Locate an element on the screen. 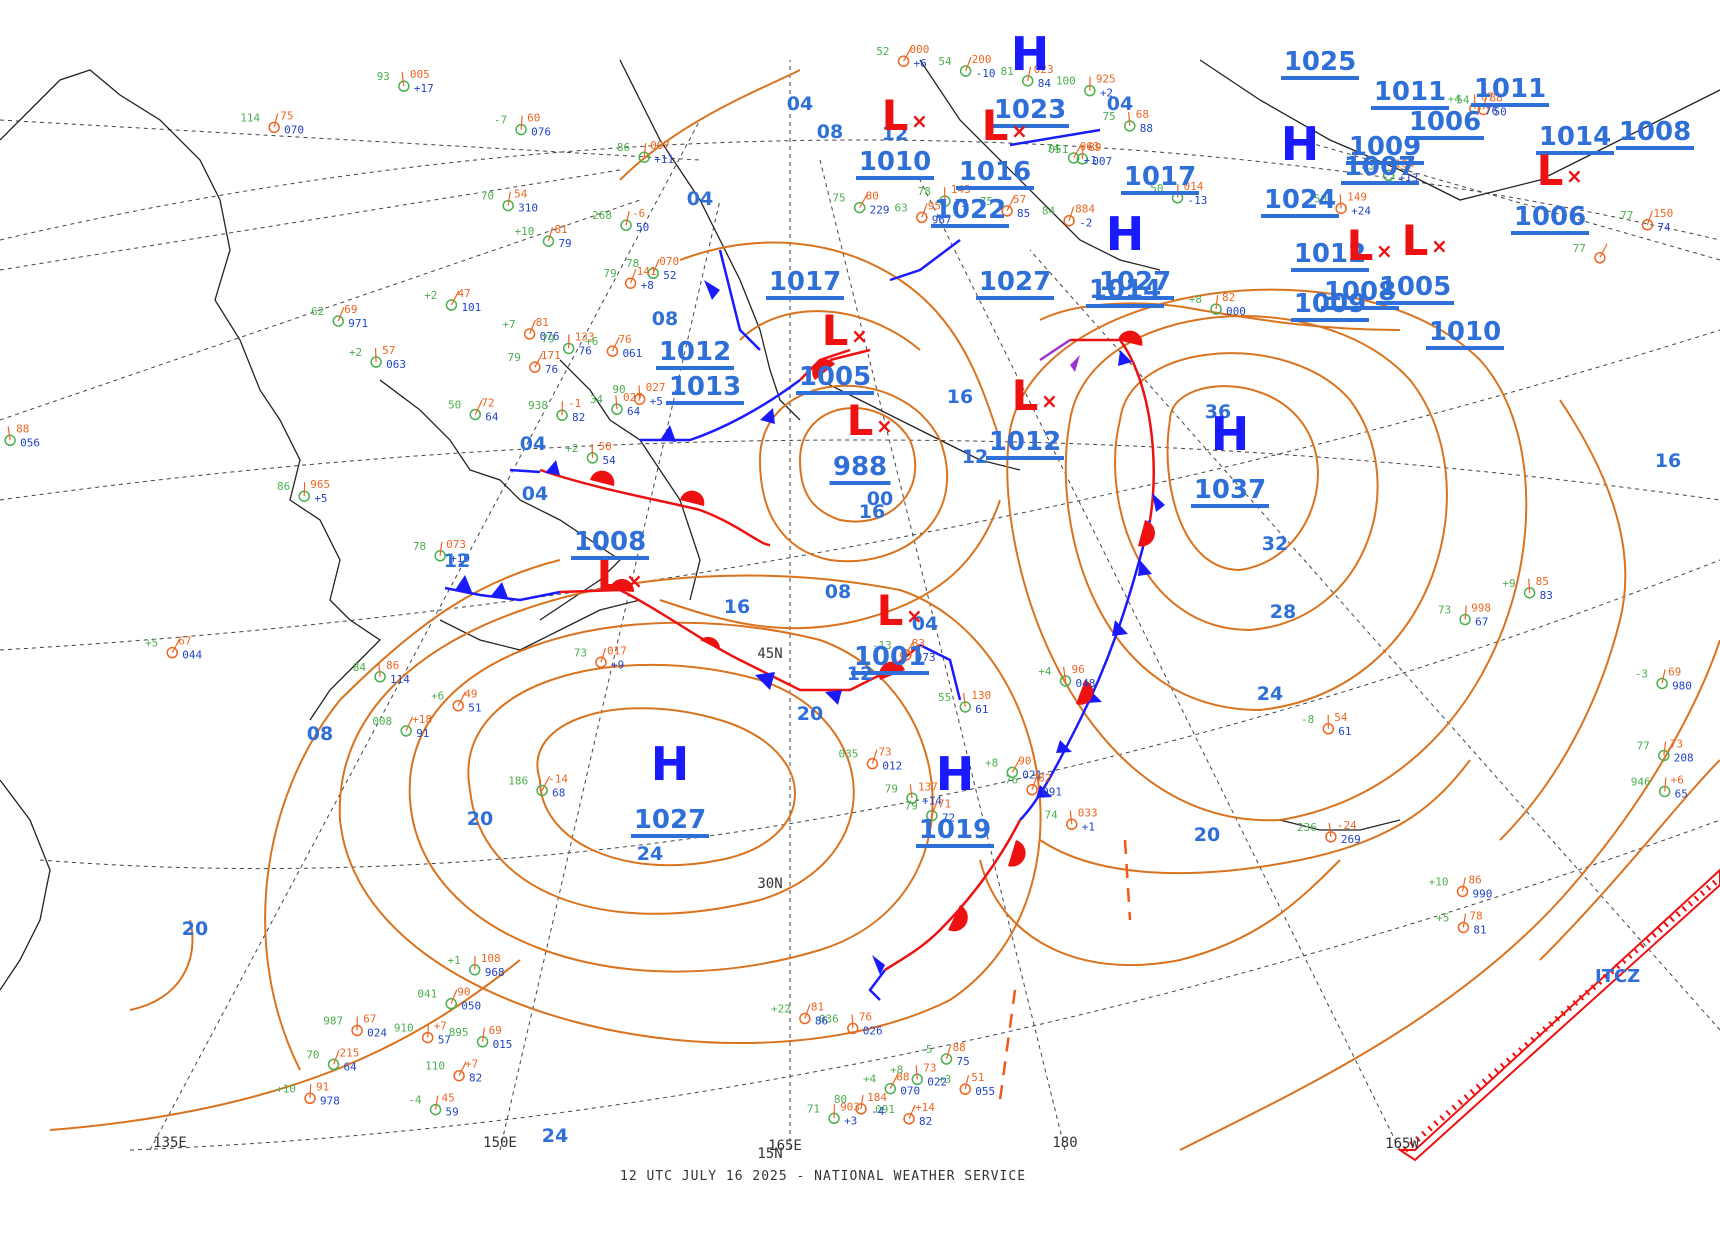 Image resolution: width=1720 pixels, height=1260 pixels. pressure-label: 1027 is located at coordinates (1015, 282).